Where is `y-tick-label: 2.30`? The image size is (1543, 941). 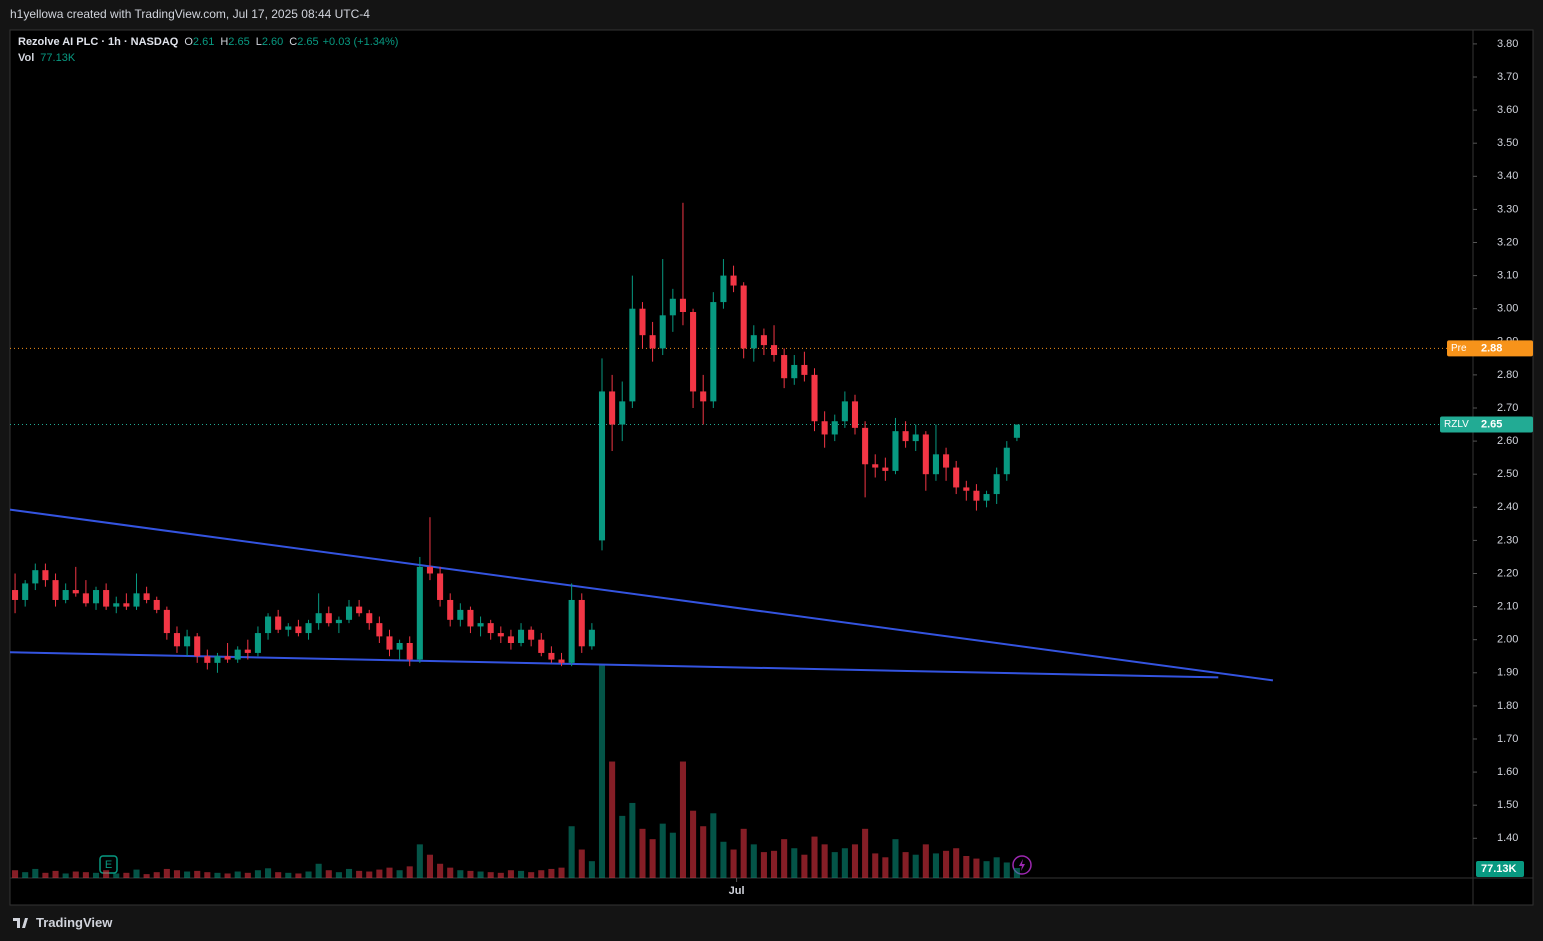 y-tick-label: 2.30 is located at coordinates (1507, 540).